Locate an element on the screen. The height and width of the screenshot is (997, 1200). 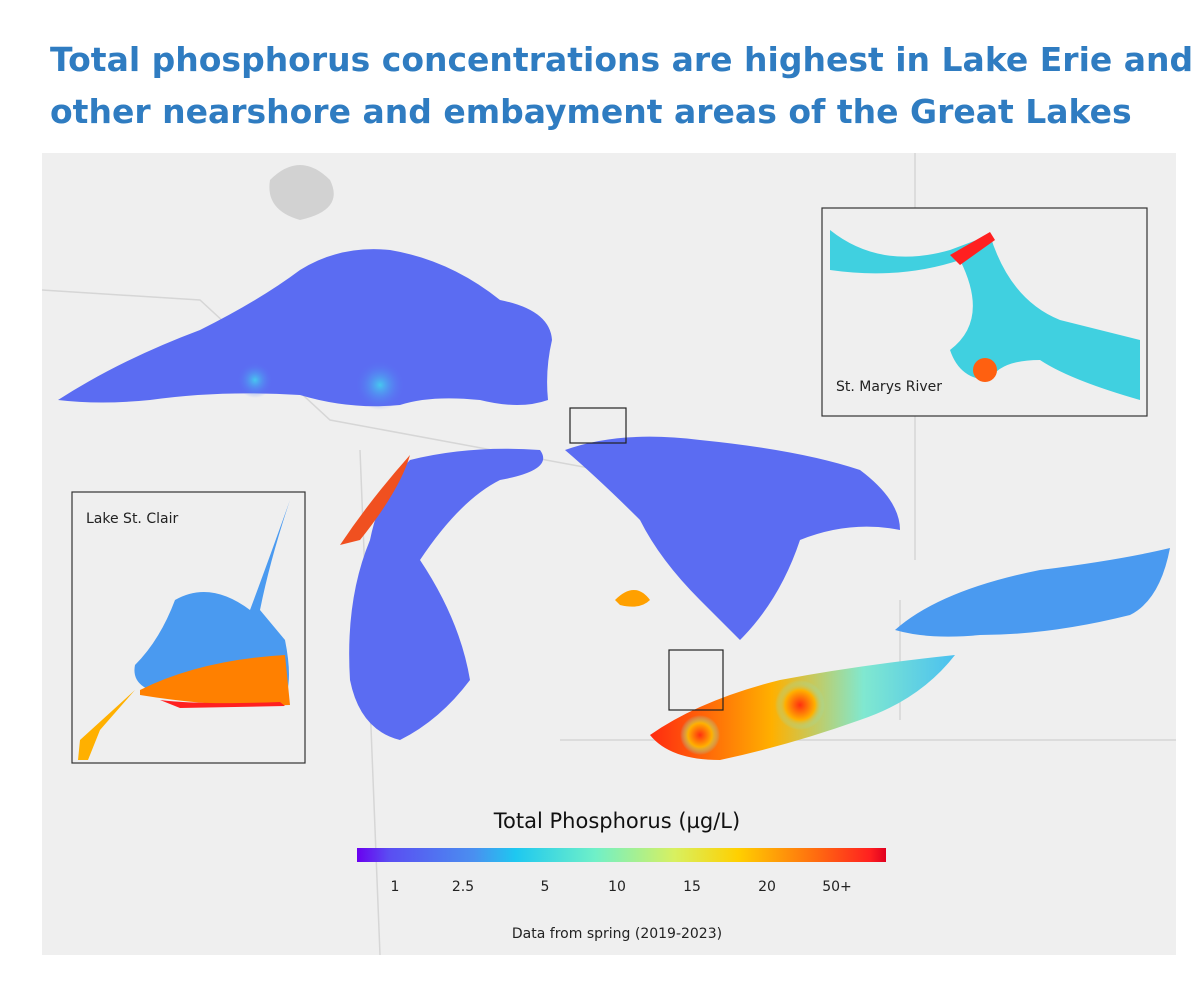
inset-label: St. Marys River is located at coordinates (889, 387).